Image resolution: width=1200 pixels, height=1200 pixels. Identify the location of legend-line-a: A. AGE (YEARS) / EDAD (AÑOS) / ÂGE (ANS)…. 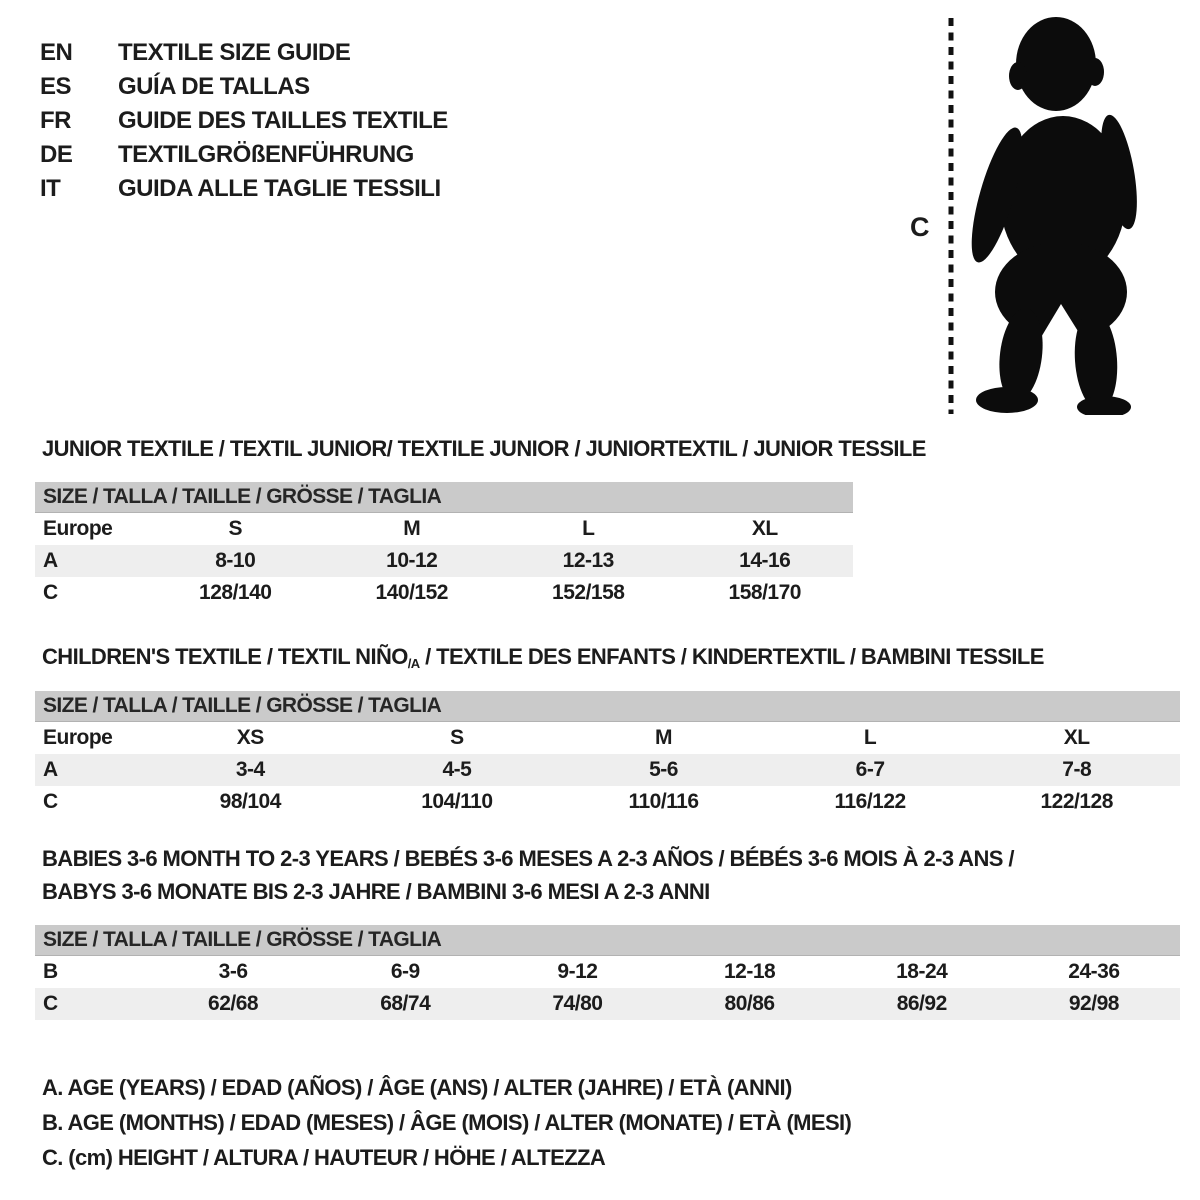
(417, 1087).